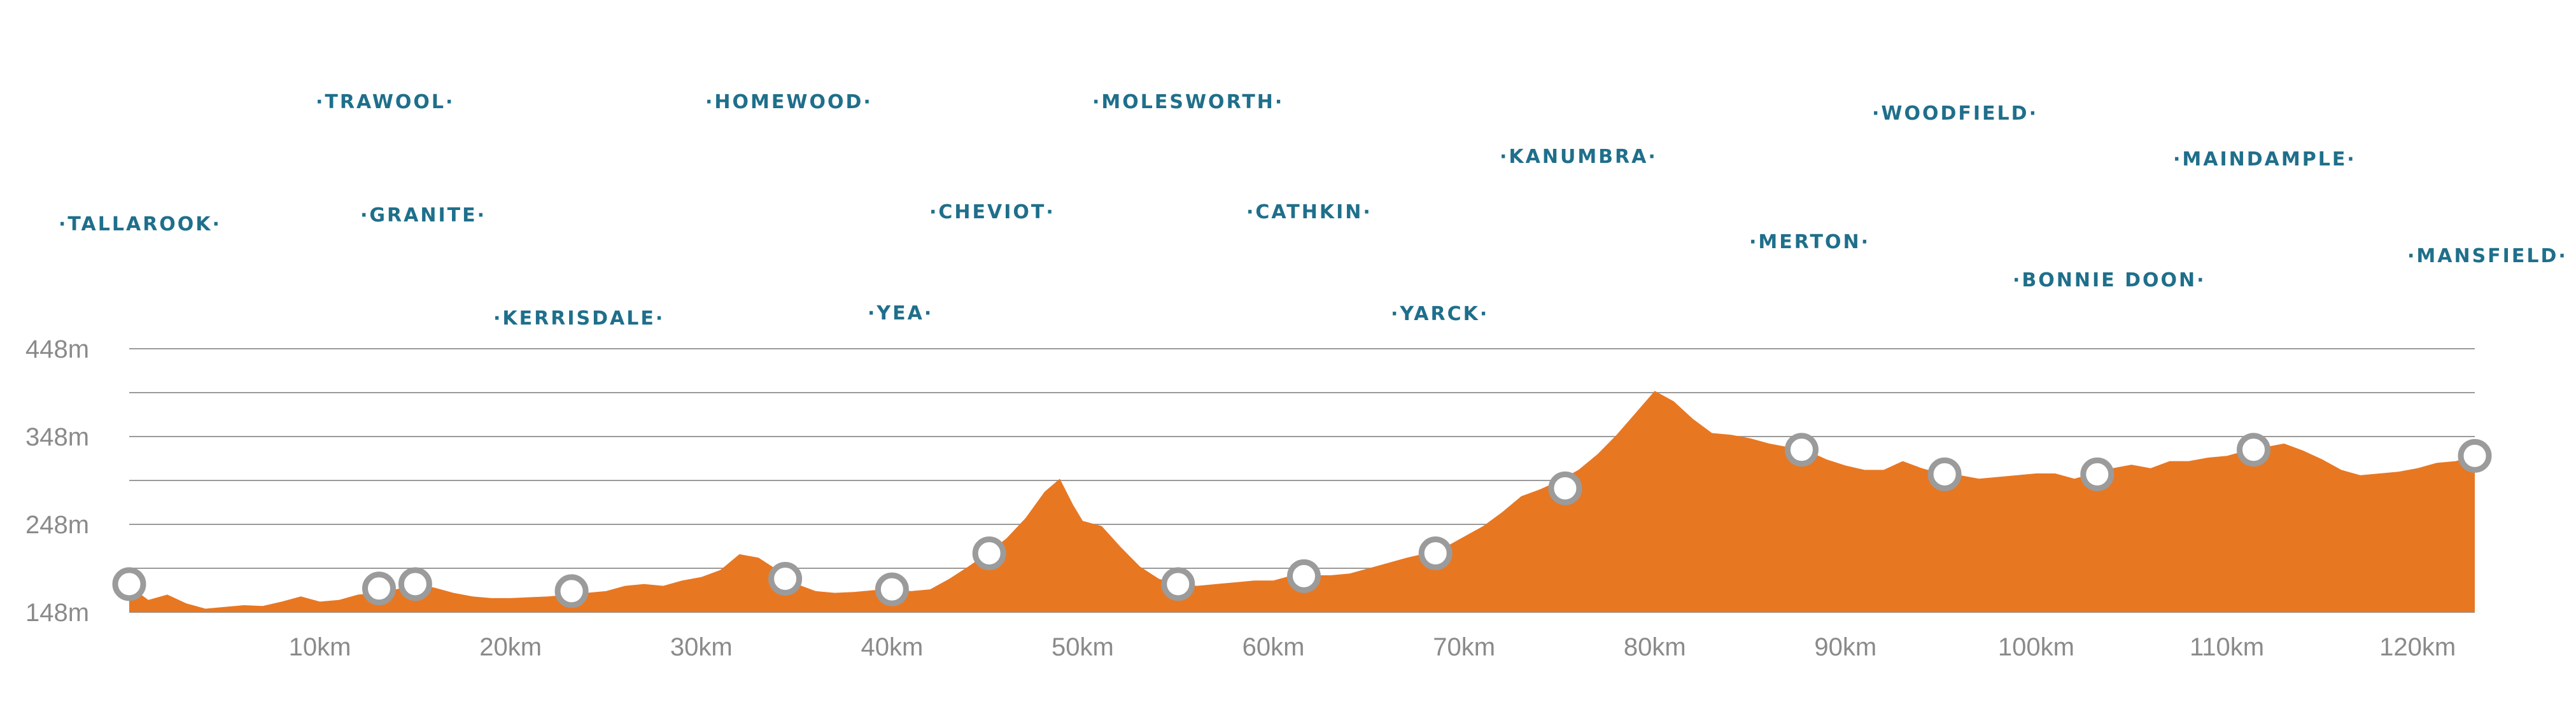 This screenshot has height=728, width=2576. I want to click on waypoint-marker-tallarook, so click(129, 584).